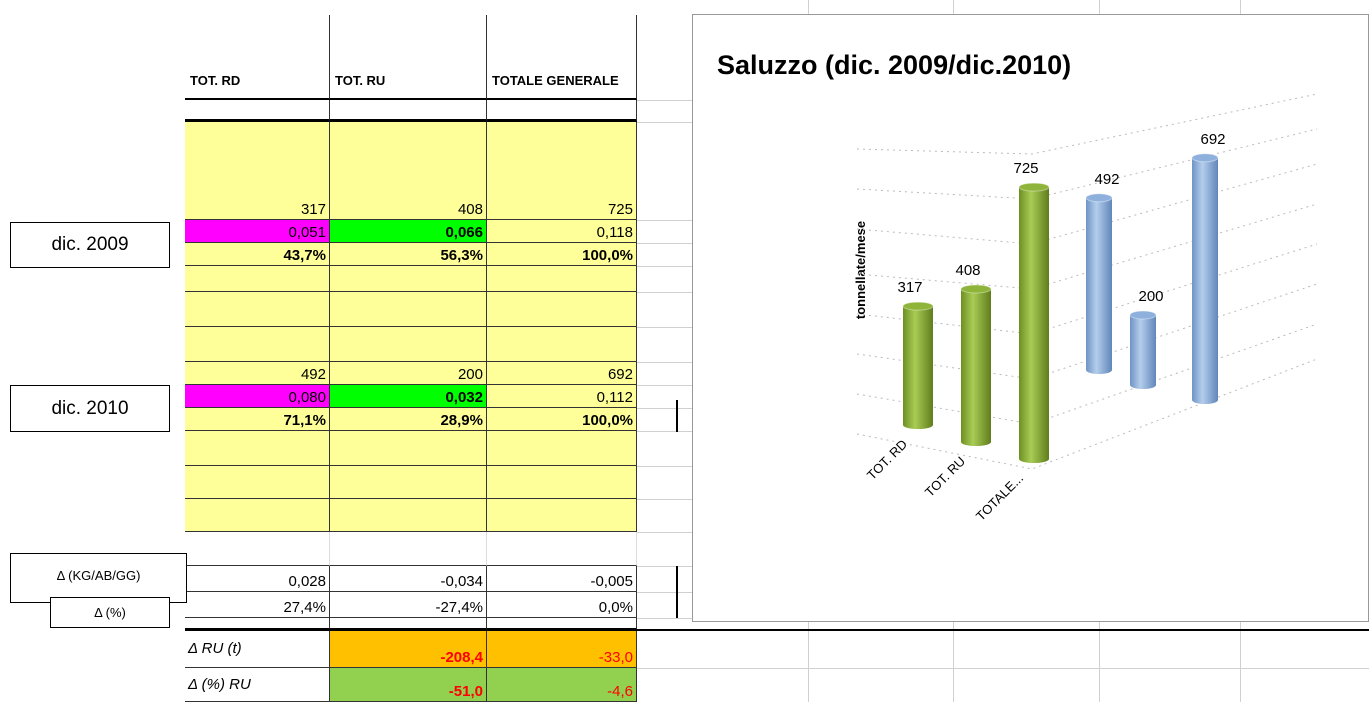  Describe the element at coordinates (408, 231) in the screenshot. I see `per-capita-cell: 0,066` at that location.